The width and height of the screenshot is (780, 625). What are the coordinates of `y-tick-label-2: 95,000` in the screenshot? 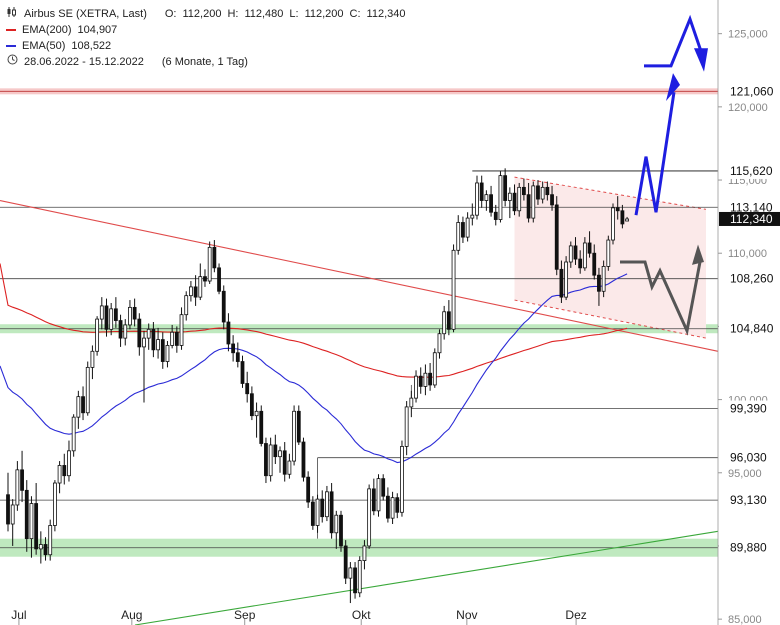 It's located at (745, 474).